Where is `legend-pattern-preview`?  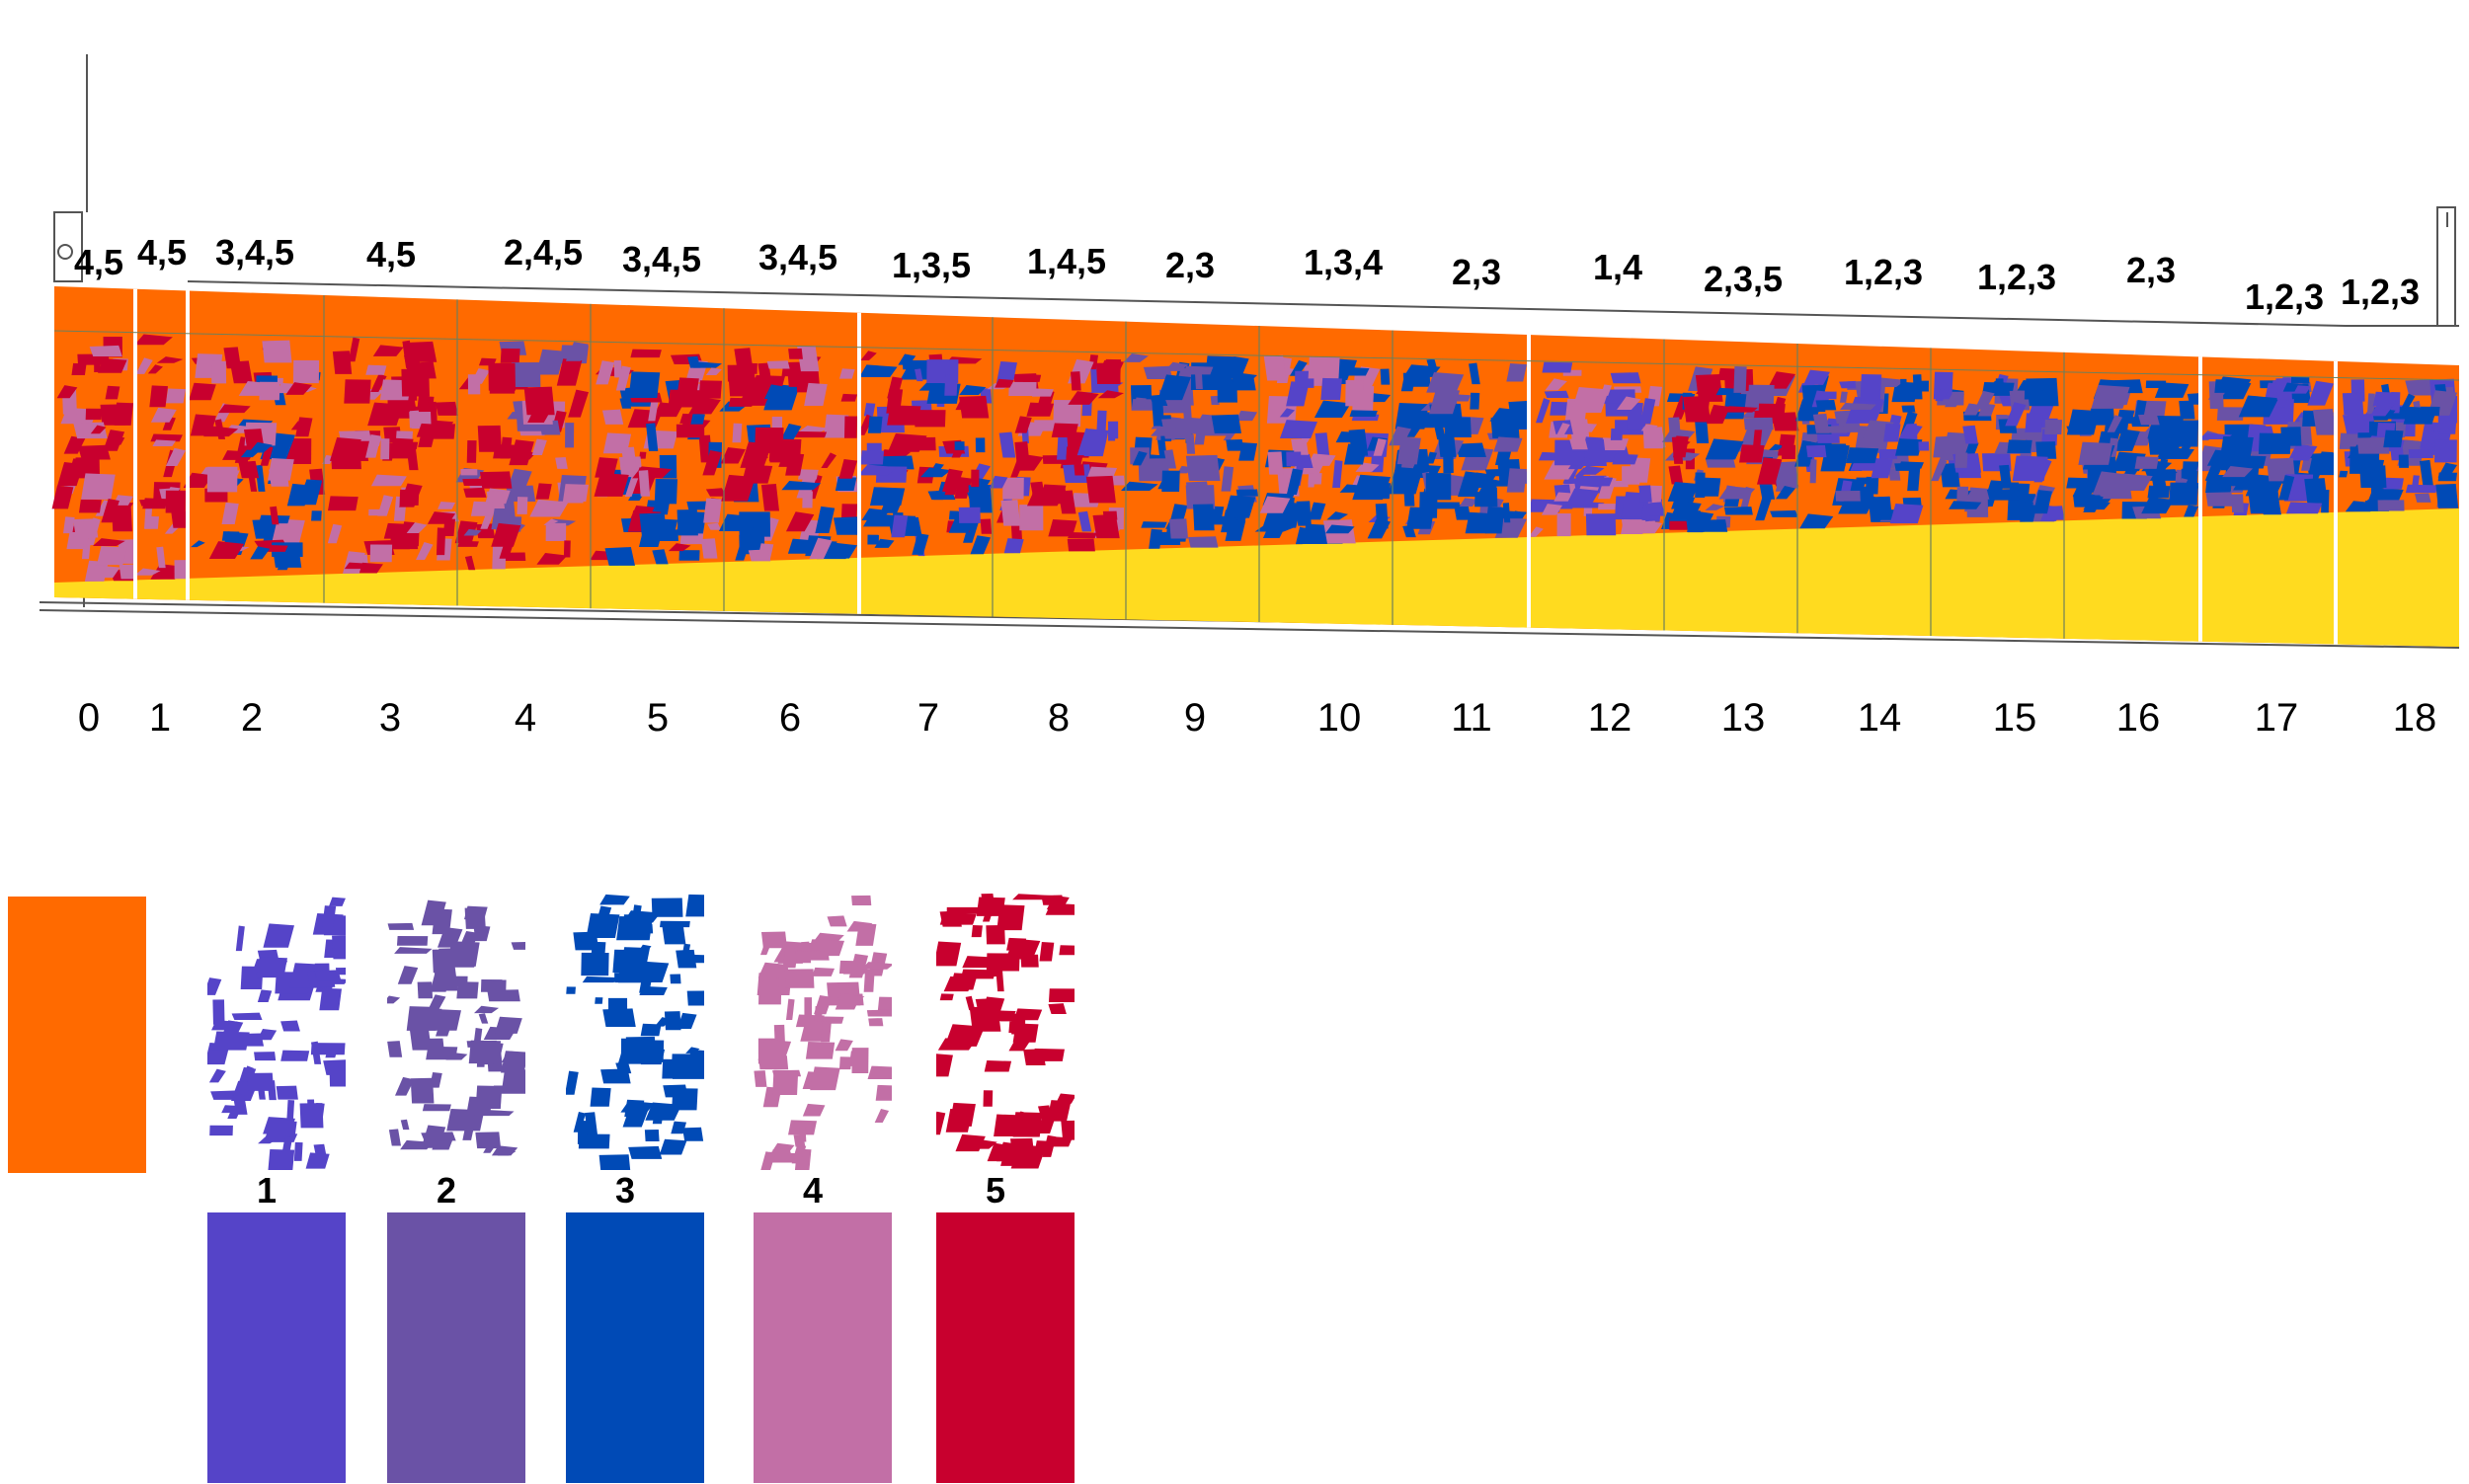 legend-pattern-preview is located at coordinates (1005, 1032).